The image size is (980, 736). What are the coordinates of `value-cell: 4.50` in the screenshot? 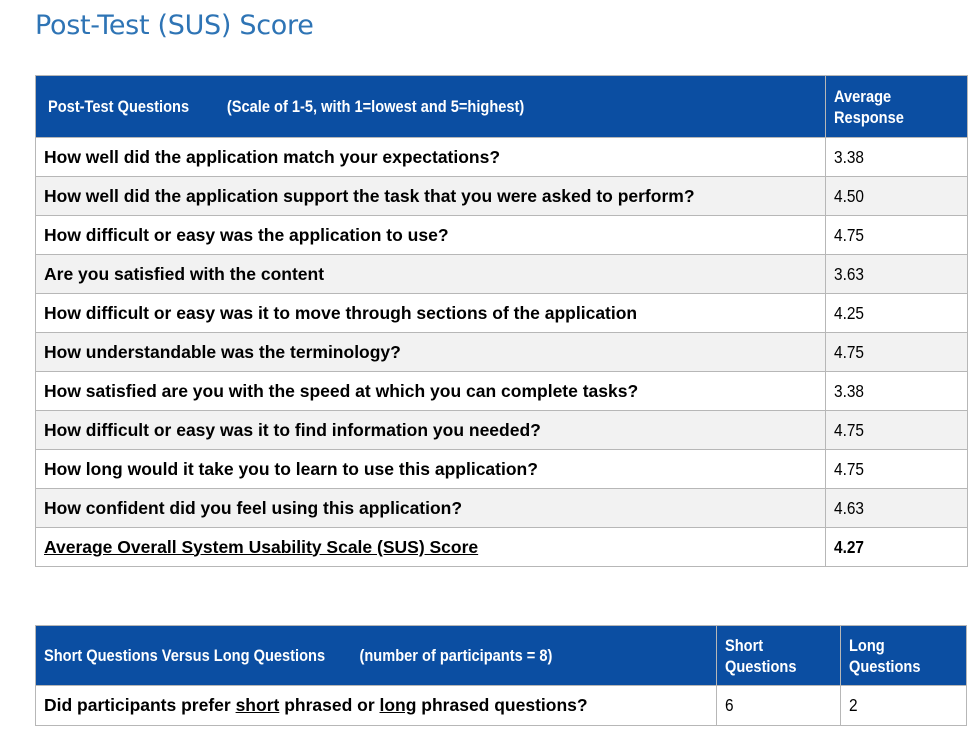 It's located at (896, 196).